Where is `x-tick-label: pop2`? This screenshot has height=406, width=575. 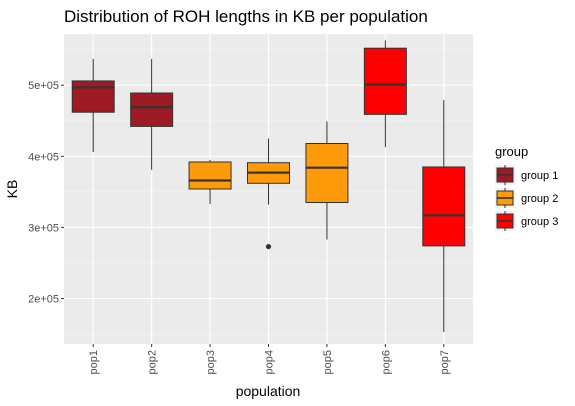 x-tick-label: pop2 is located at coordinates (153, 362).